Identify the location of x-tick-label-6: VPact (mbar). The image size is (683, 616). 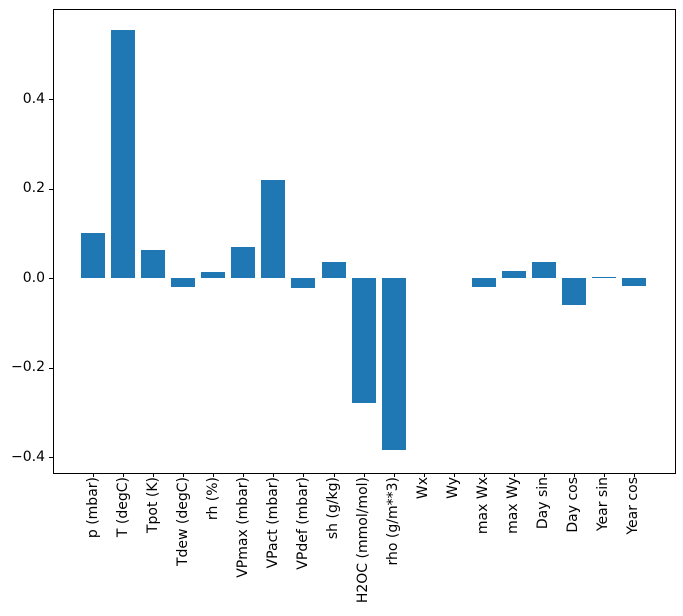
(272, 523).